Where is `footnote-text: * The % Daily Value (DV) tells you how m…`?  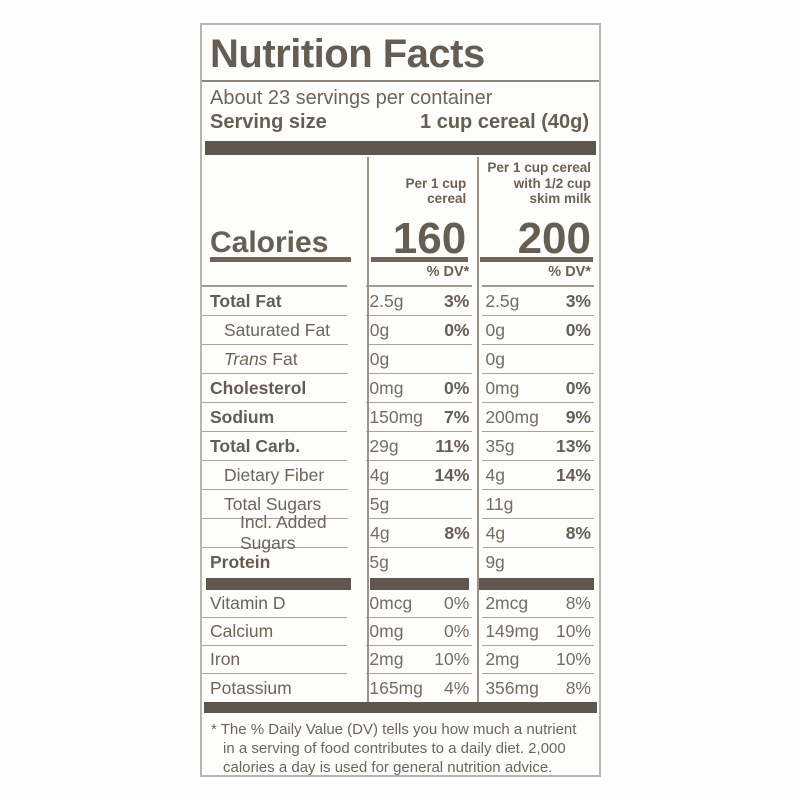 footnote-text: * The % Daily Value (DV) tells you how m… is located at coordinates (394, 749).